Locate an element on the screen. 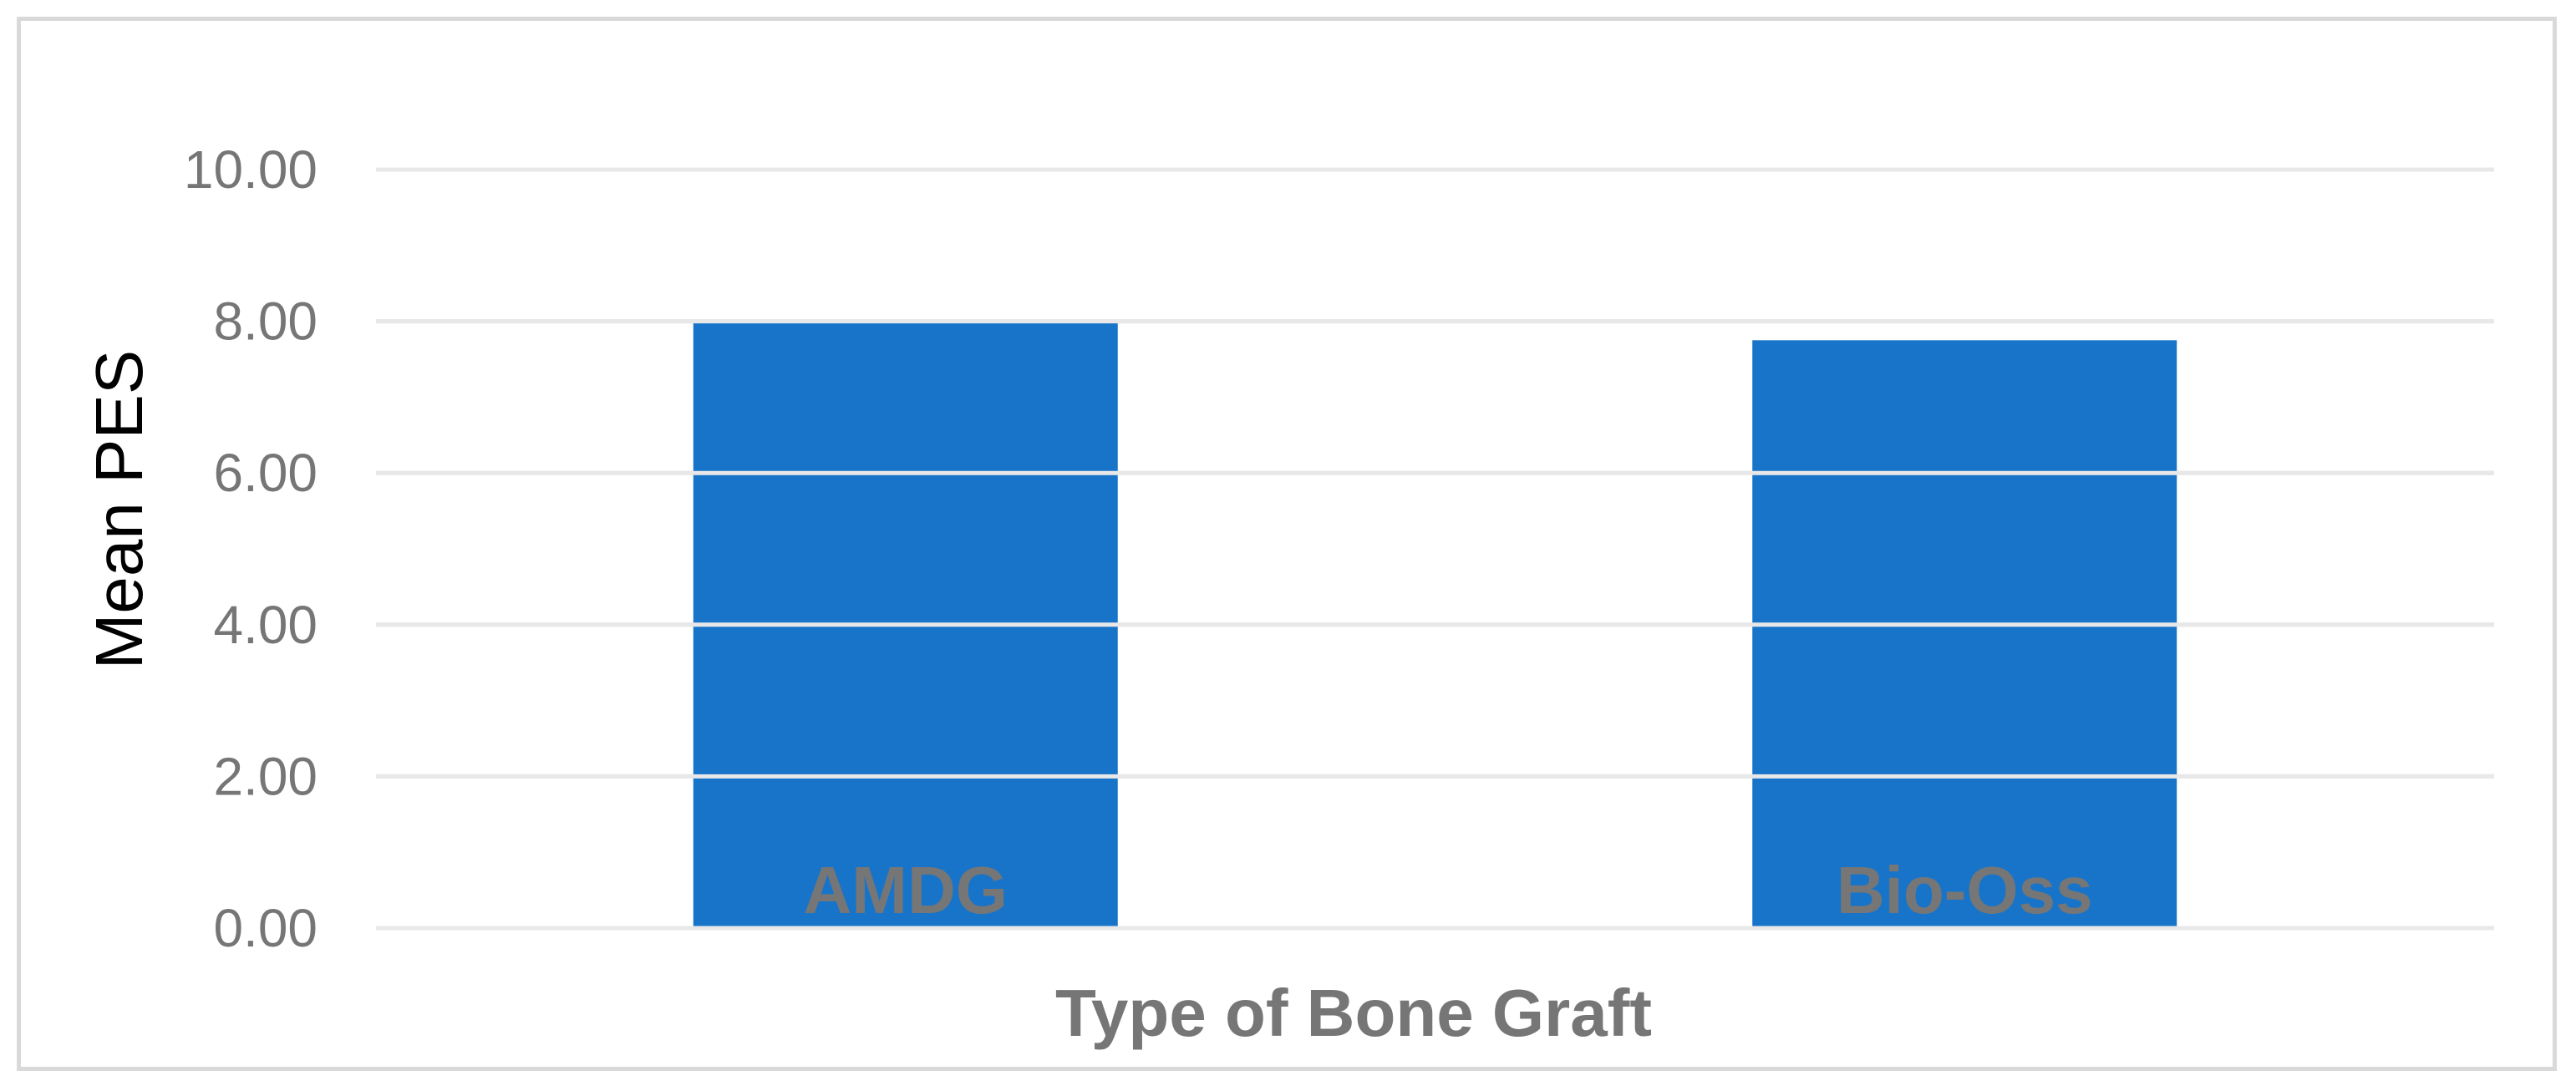 The width and height of the screenshot is (2576, 1091). category-labels: AMDG Bio-Oss is located at coordinates (1448, 890).